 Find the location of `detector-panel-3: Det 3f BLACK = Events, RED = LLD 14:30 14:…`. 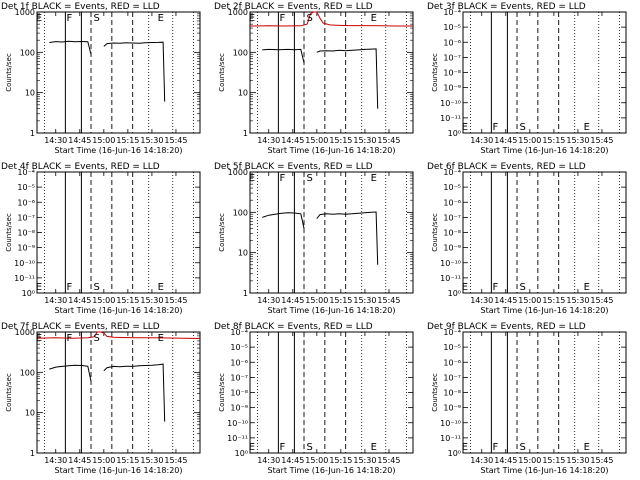

detector-panel-3: Det 3f BLACK = Events, RED = LLD 14:30 14:… is located at coordinates (532, 80).